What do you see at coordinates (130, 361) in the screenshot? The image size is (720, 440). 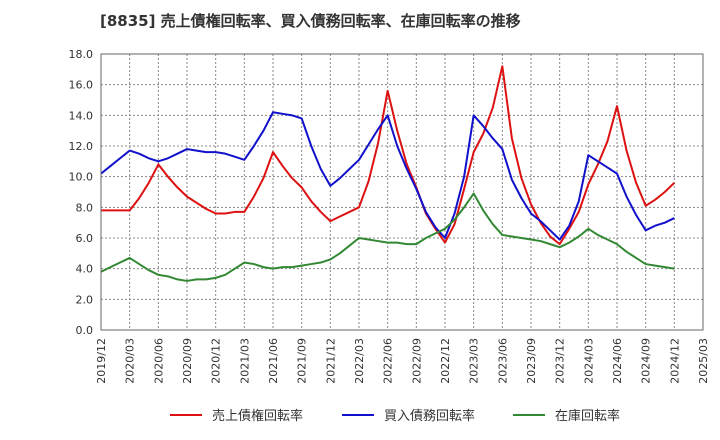 I see `x-tick-label: 2020/03` at bounding box center [130, 361].